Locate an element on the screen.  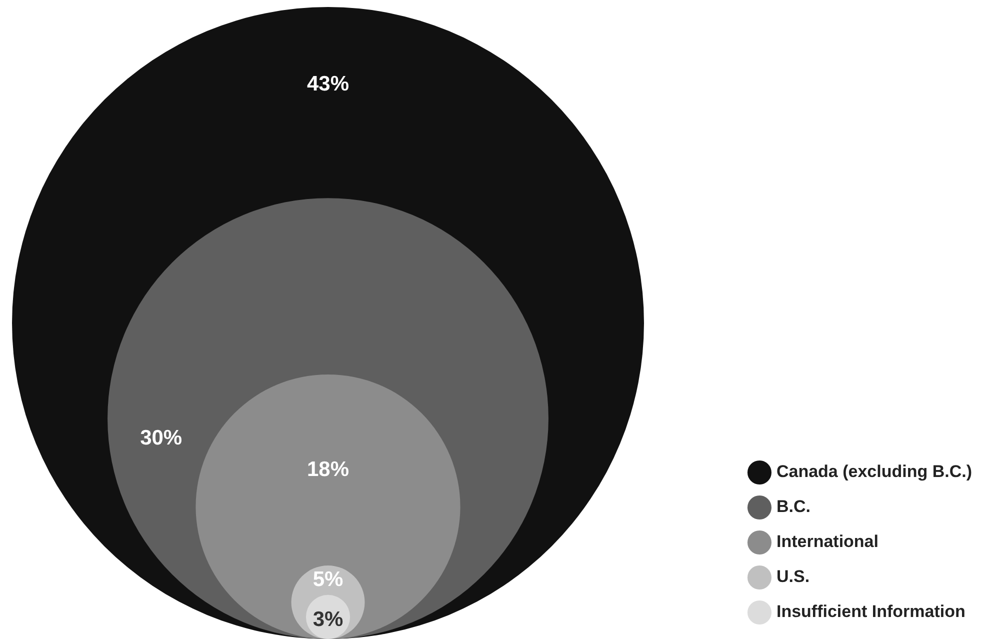
category-label: International is located at coordinates (827, 542).